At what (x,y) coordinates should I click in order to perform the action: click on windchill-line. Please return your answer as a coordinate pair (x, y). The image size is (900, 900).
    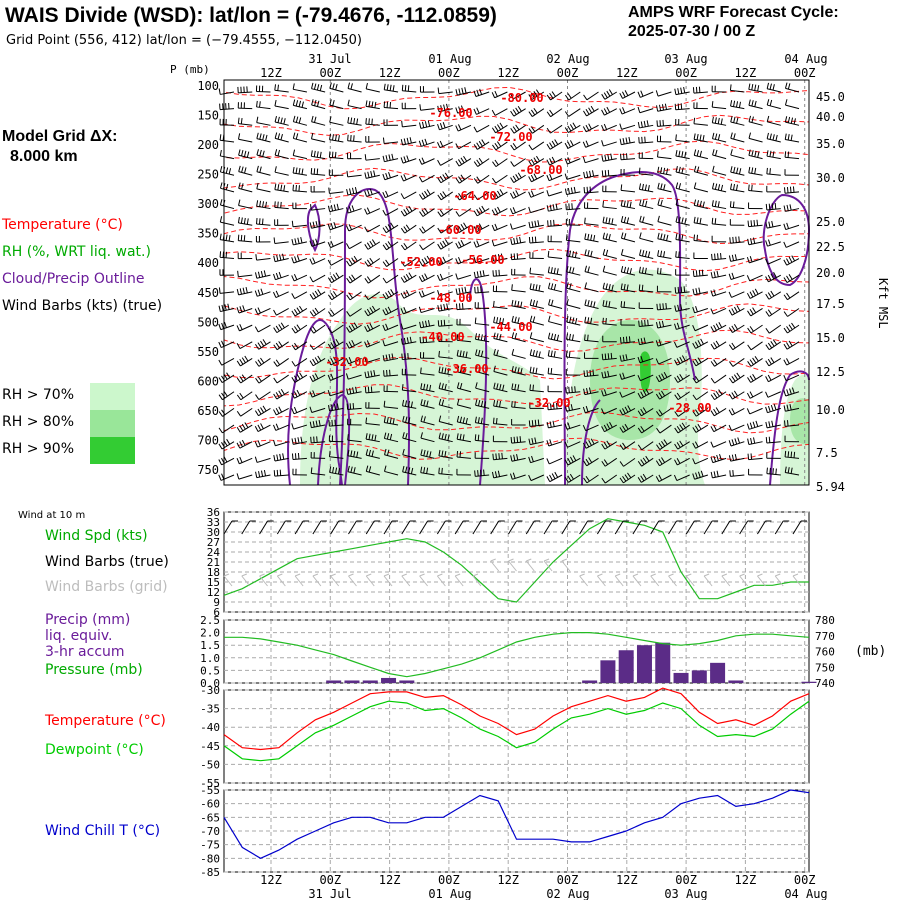
    Looking at the image, I should click on (516, 824).